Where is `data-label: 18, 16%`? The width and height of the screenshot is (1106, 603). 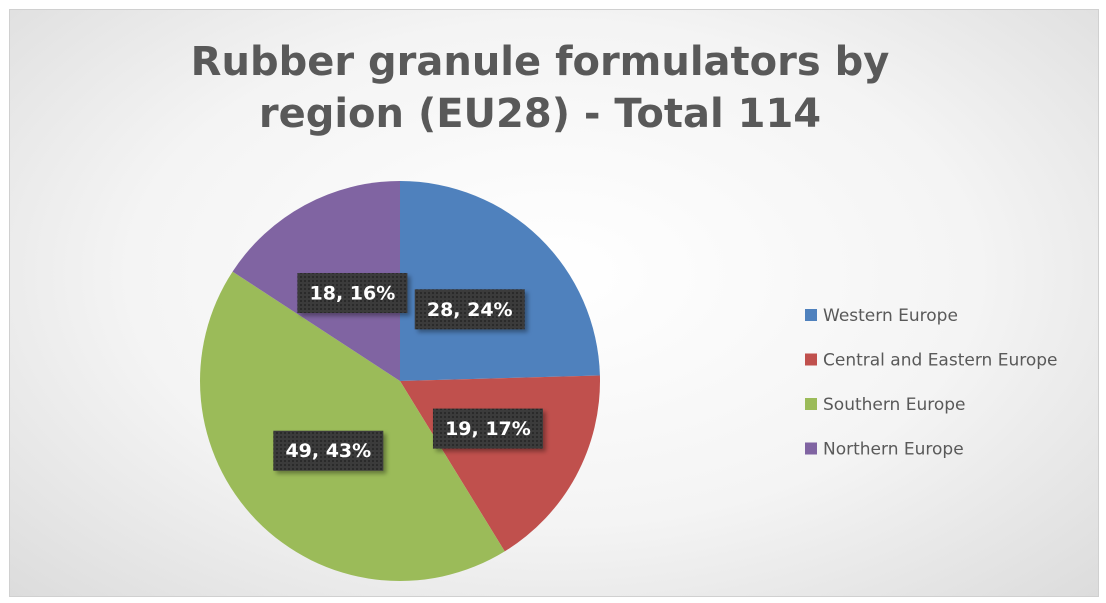 data-label: 18, 16% is located at coordinates (353, 294).